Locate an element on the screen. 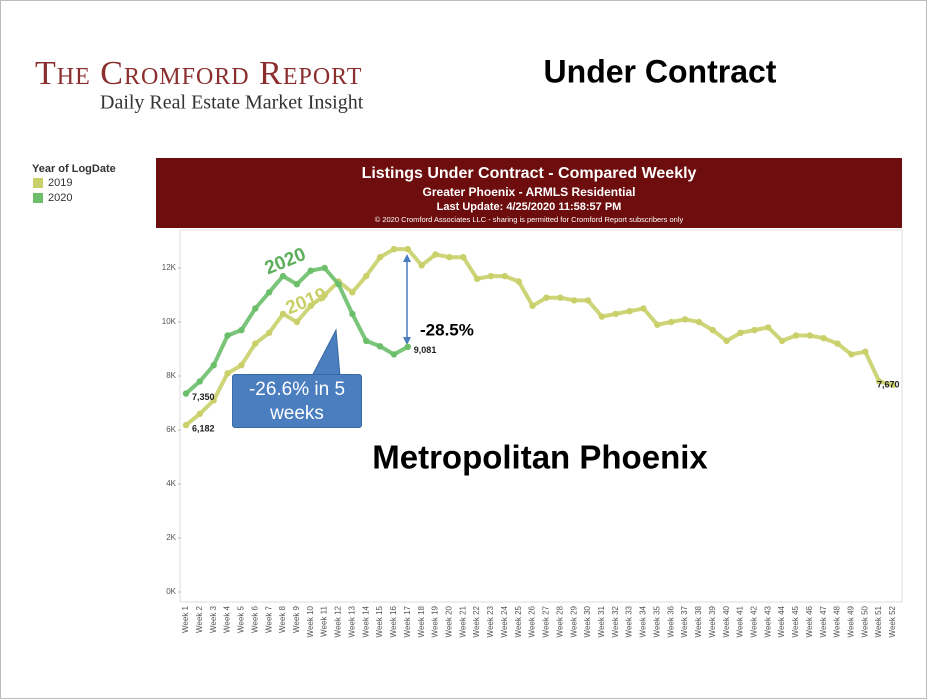 The height and width of the screenshot is (699, 927). data-label: 9,081 is located at coordinates (425, 350).